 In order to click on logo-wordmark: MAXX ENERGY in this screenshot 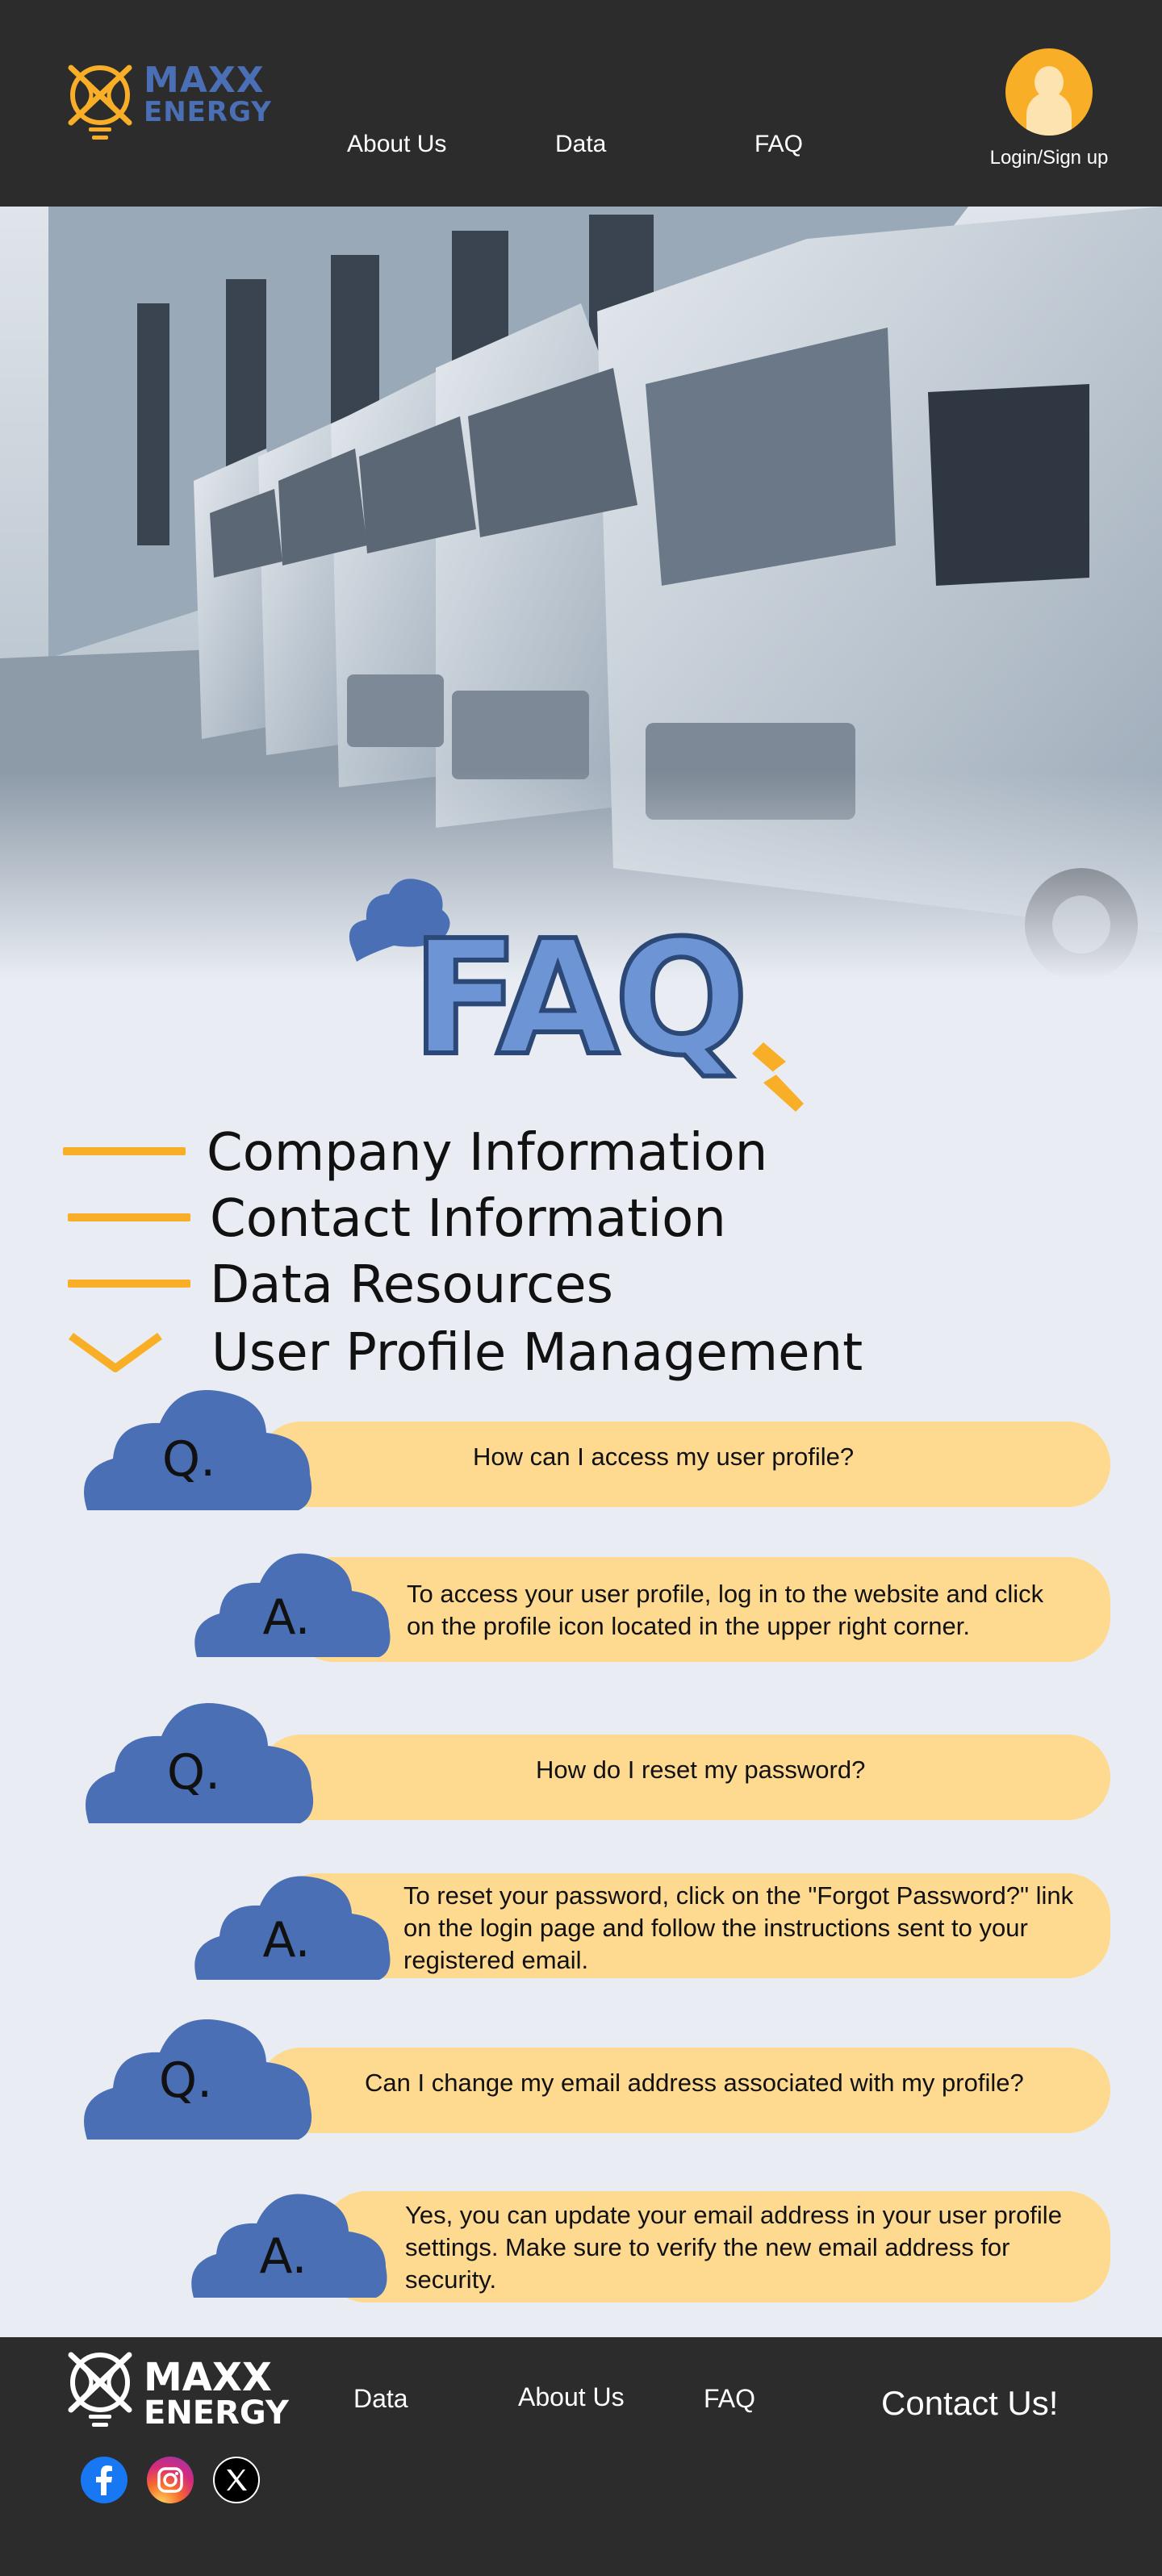, I will do `click(208, 94)`.